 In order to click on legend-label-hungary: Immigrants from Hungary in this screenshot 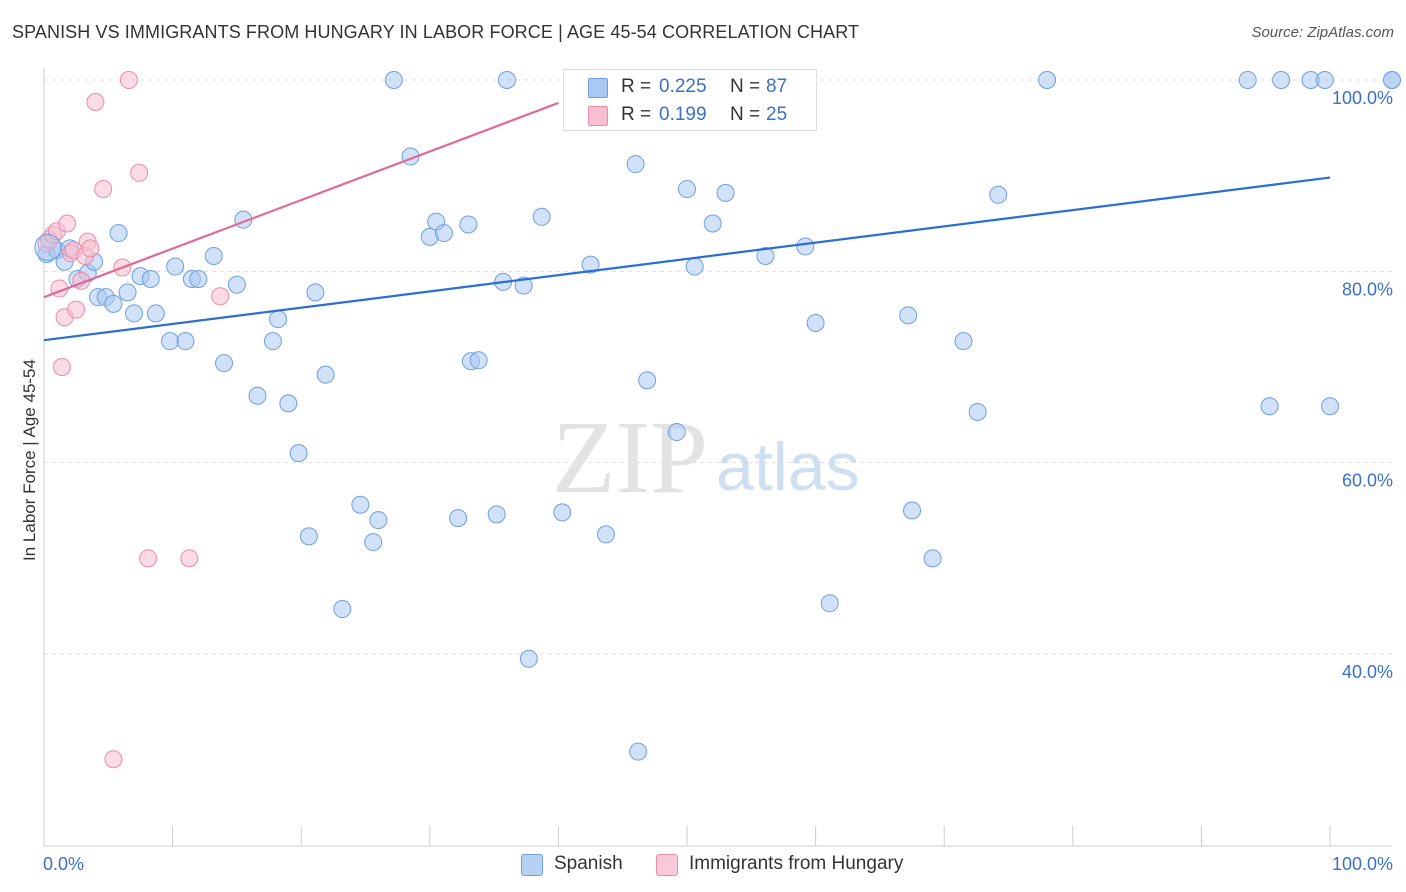, I will do `click(796, 863)`.